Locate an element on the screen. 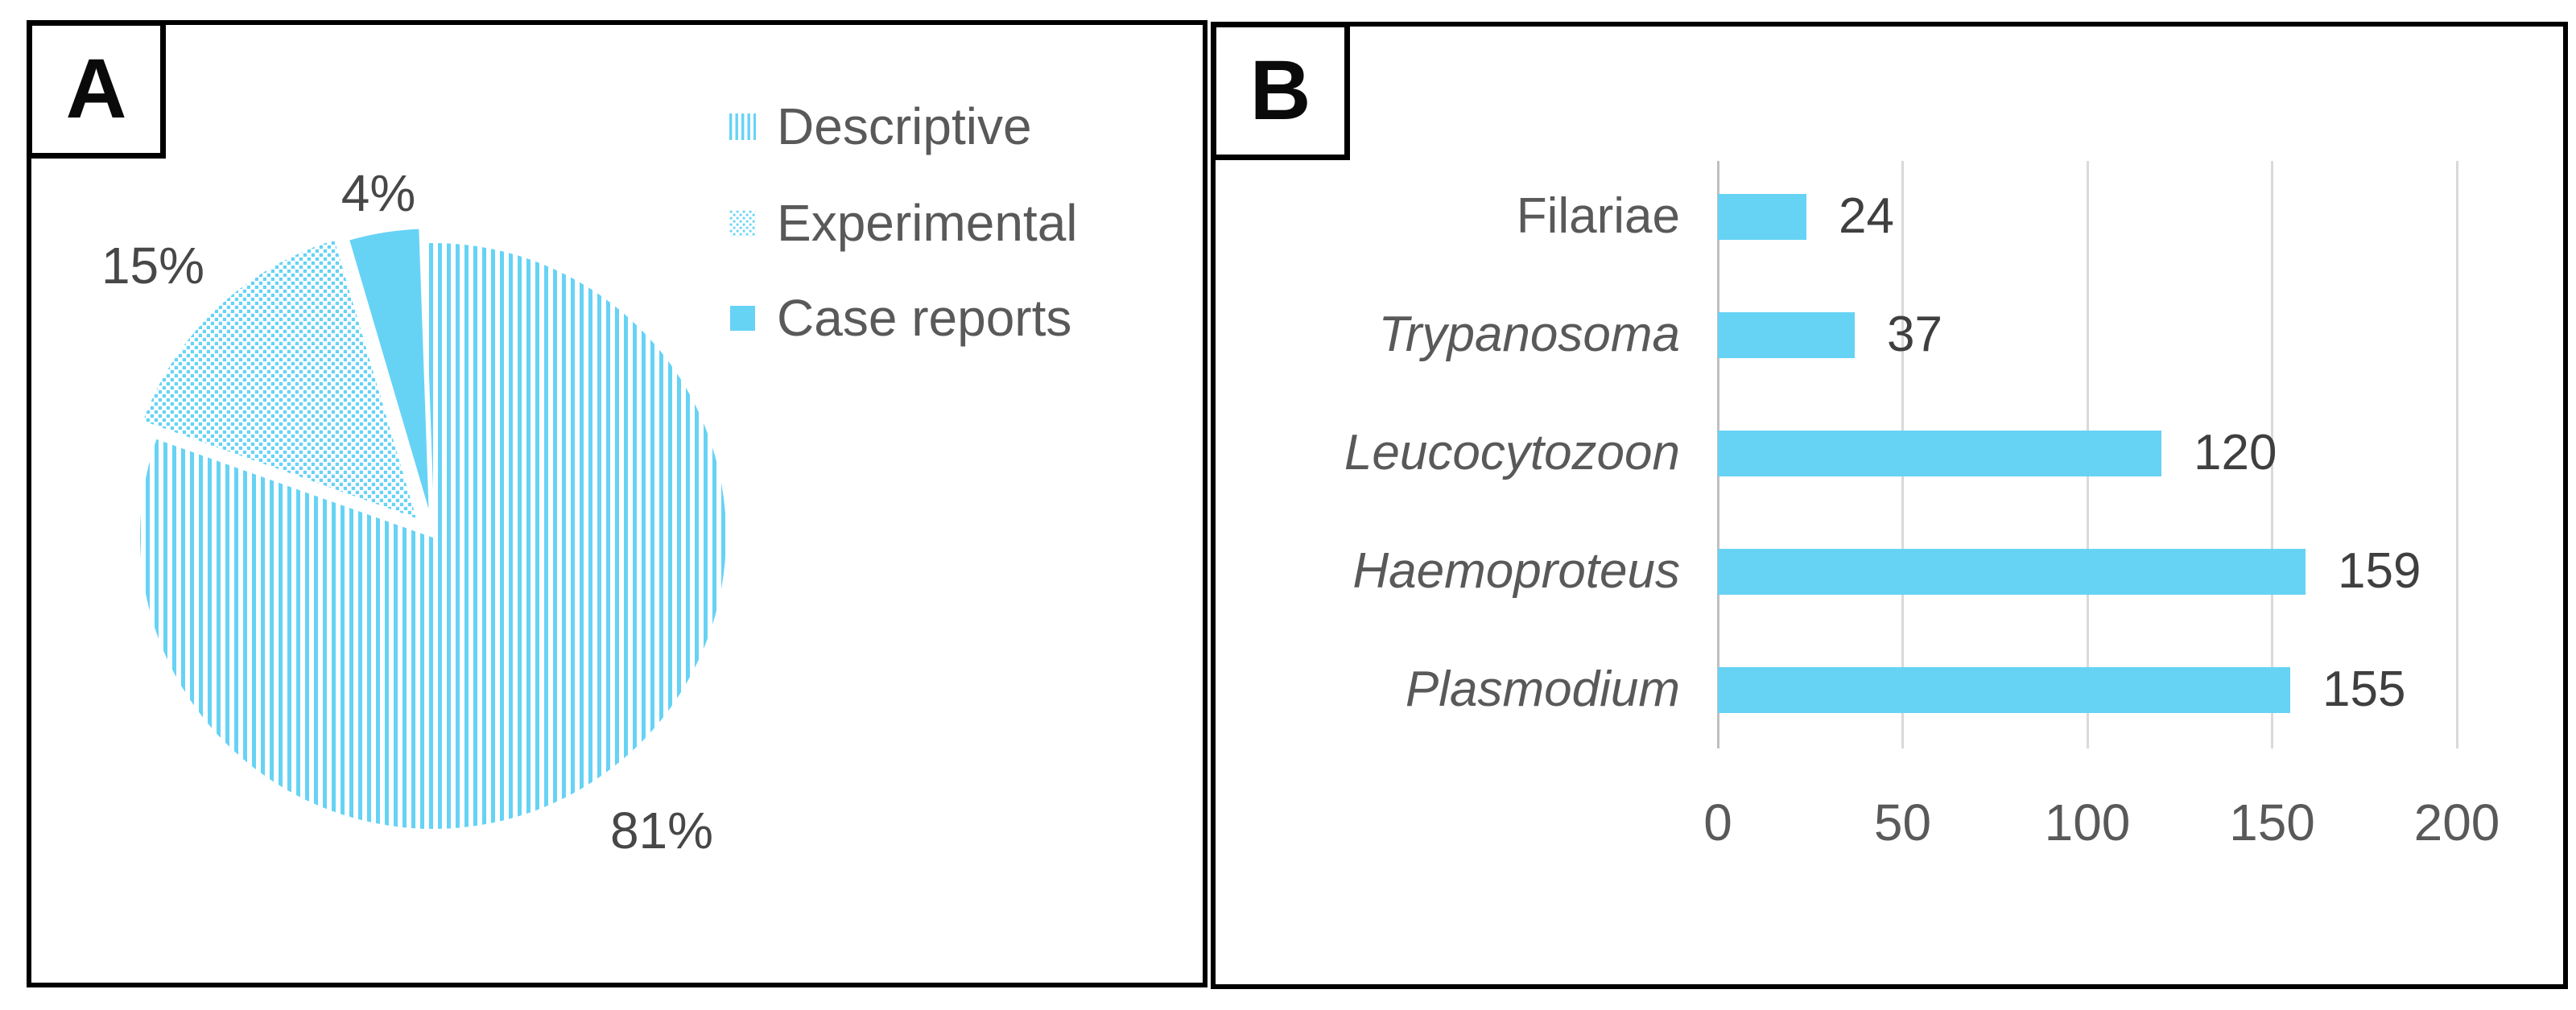 The image size is (2576, 1010). legend-item-case-reports: Case reports is located at coordinates (900, 318).